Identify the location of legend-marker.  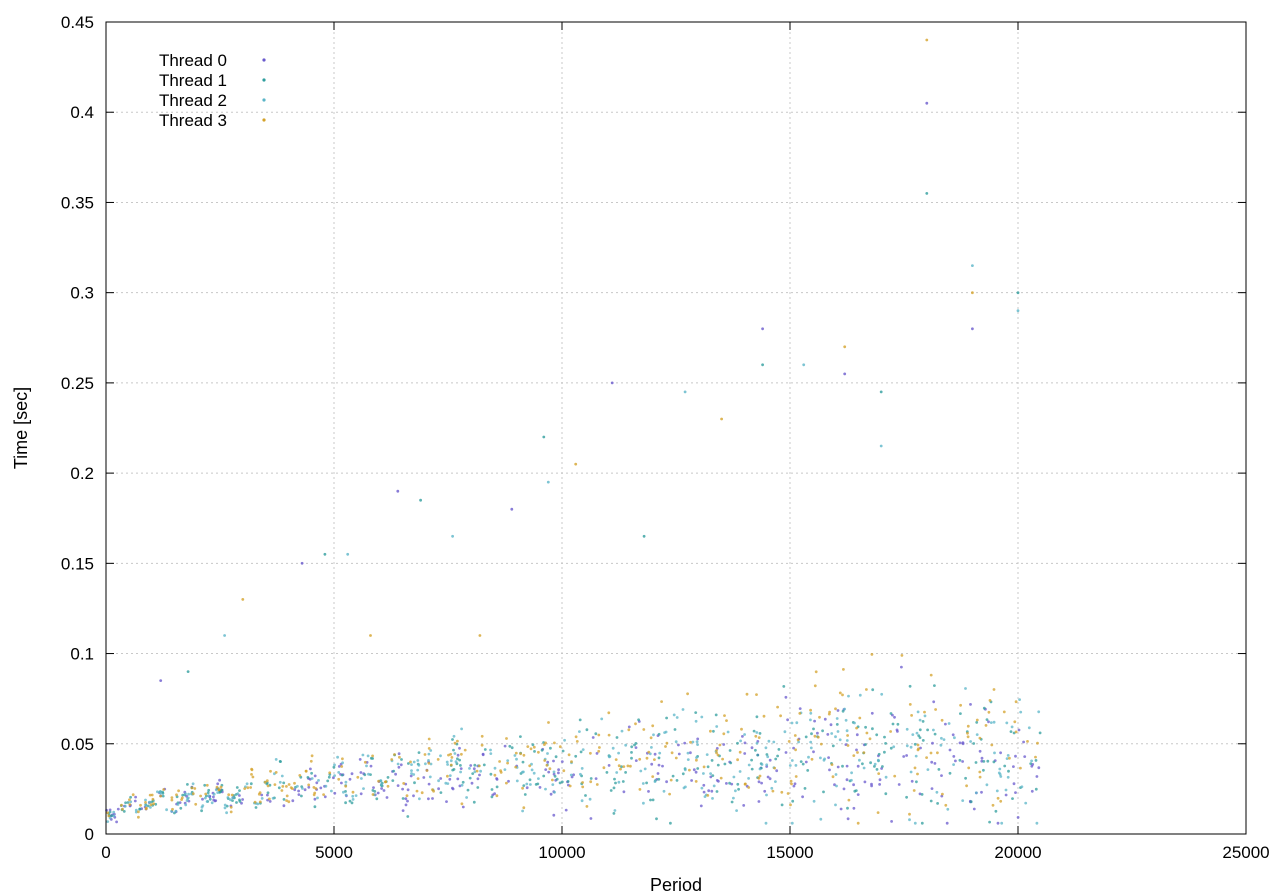
(264, 120).